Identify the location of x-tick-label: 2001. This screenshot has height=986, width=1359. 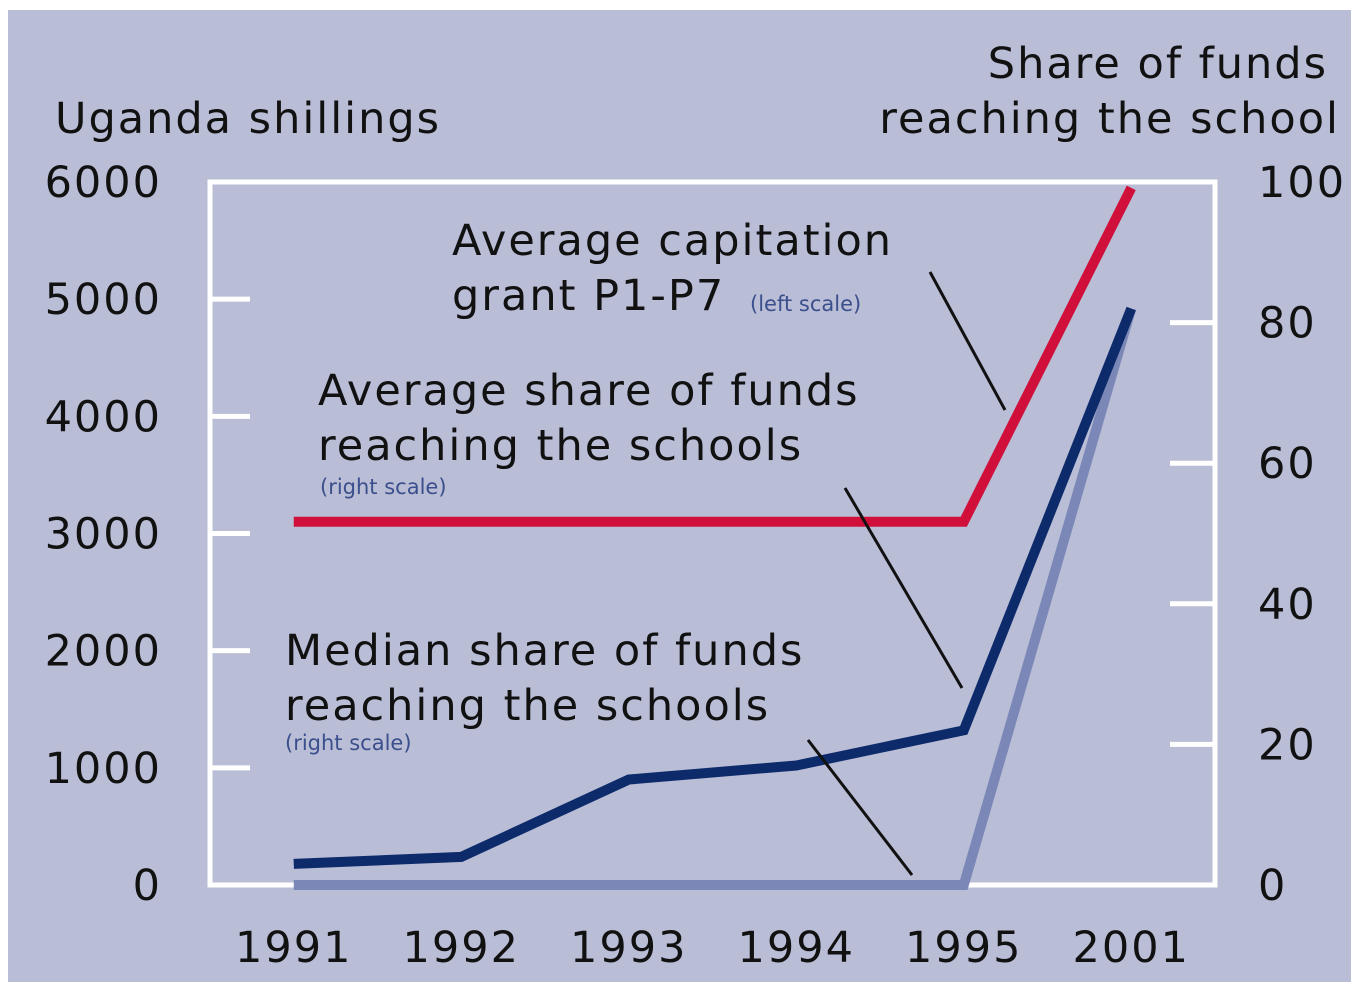
(1131, 948).